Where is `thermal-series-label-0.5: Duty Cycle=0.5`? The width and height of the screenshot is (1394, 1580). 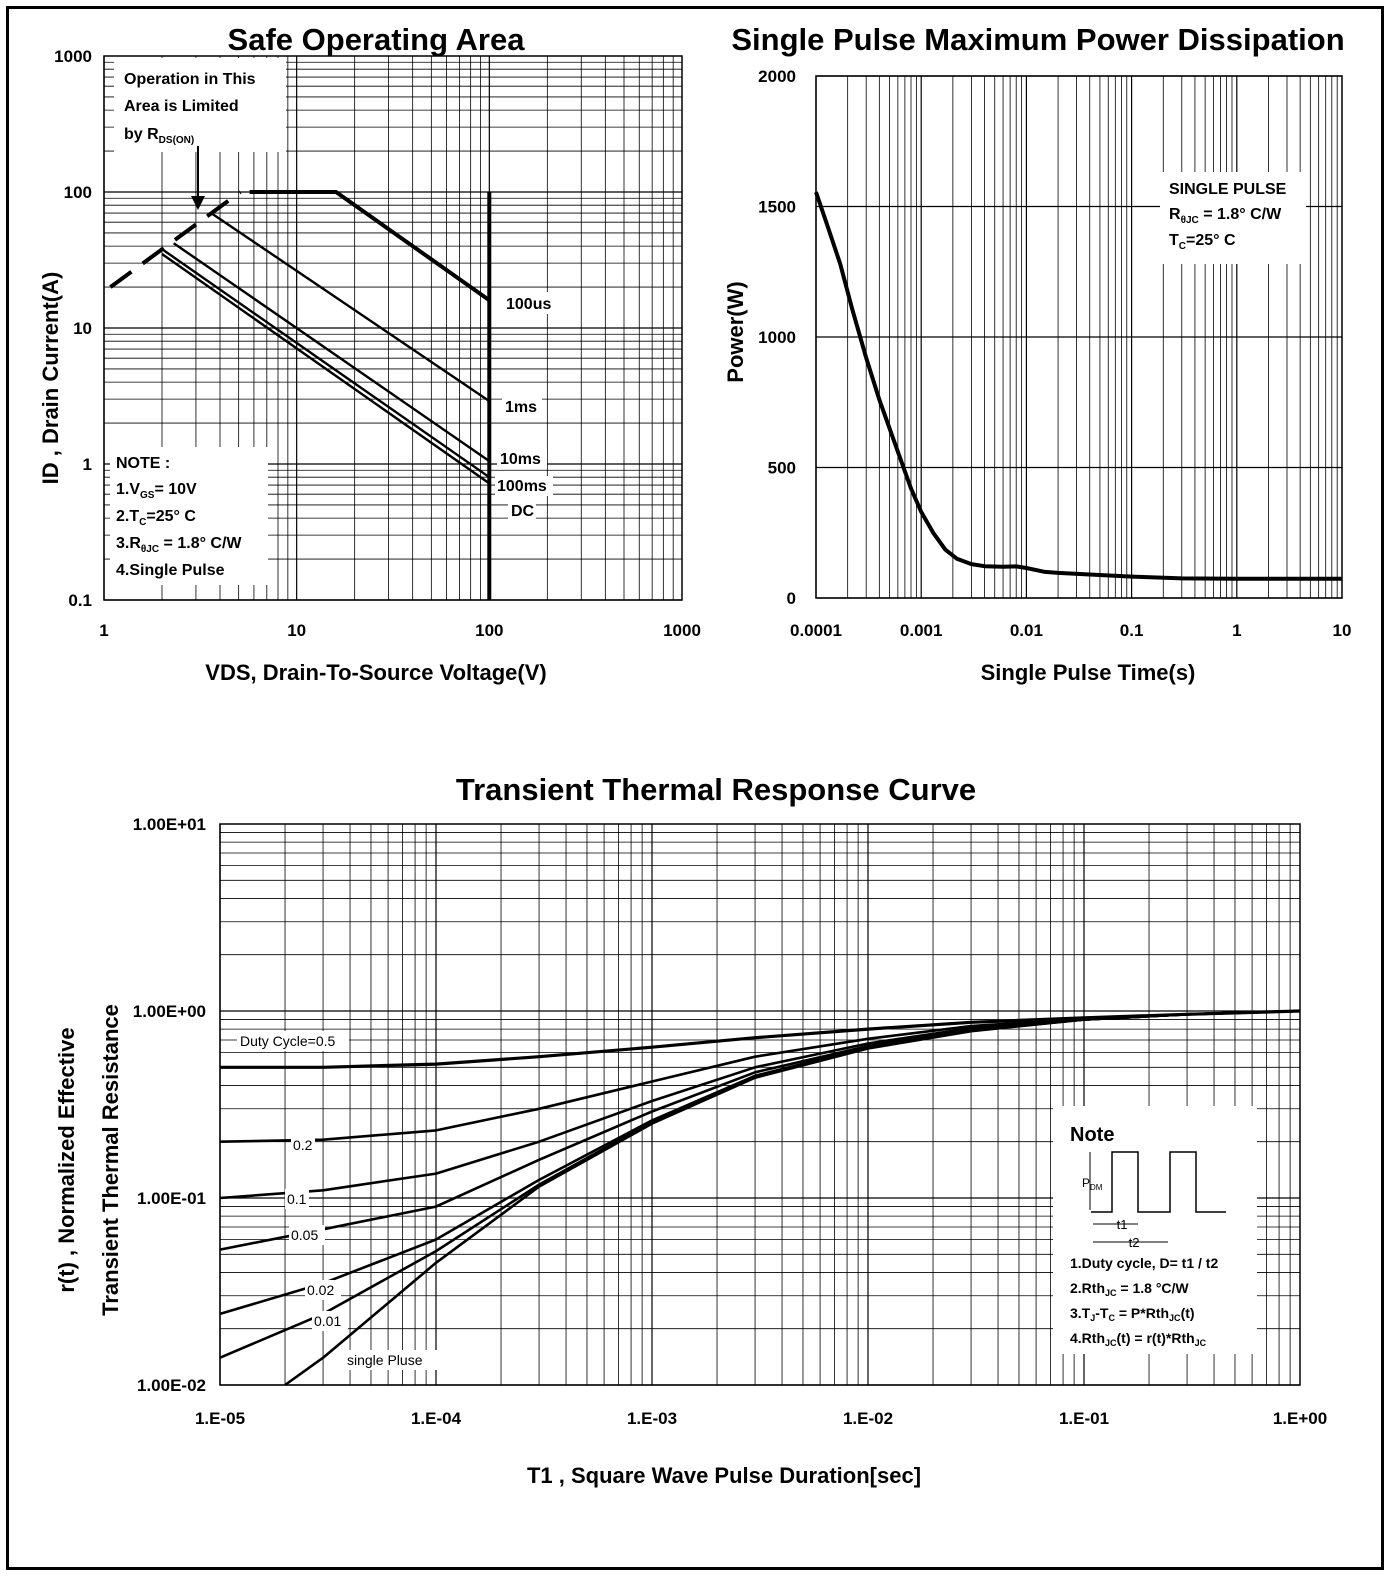
thermal-series-label-0.5: Duty Cycle=0.5 is located at coordinates (288, 1041).